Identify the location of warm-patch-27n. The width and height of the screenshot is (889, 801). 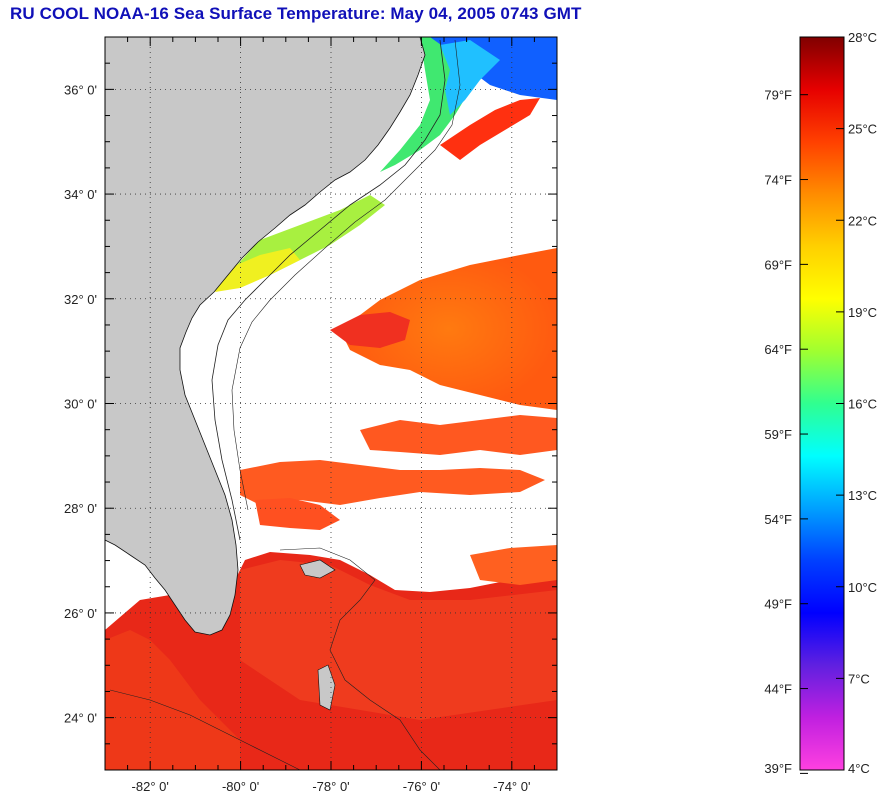
(513, 565).